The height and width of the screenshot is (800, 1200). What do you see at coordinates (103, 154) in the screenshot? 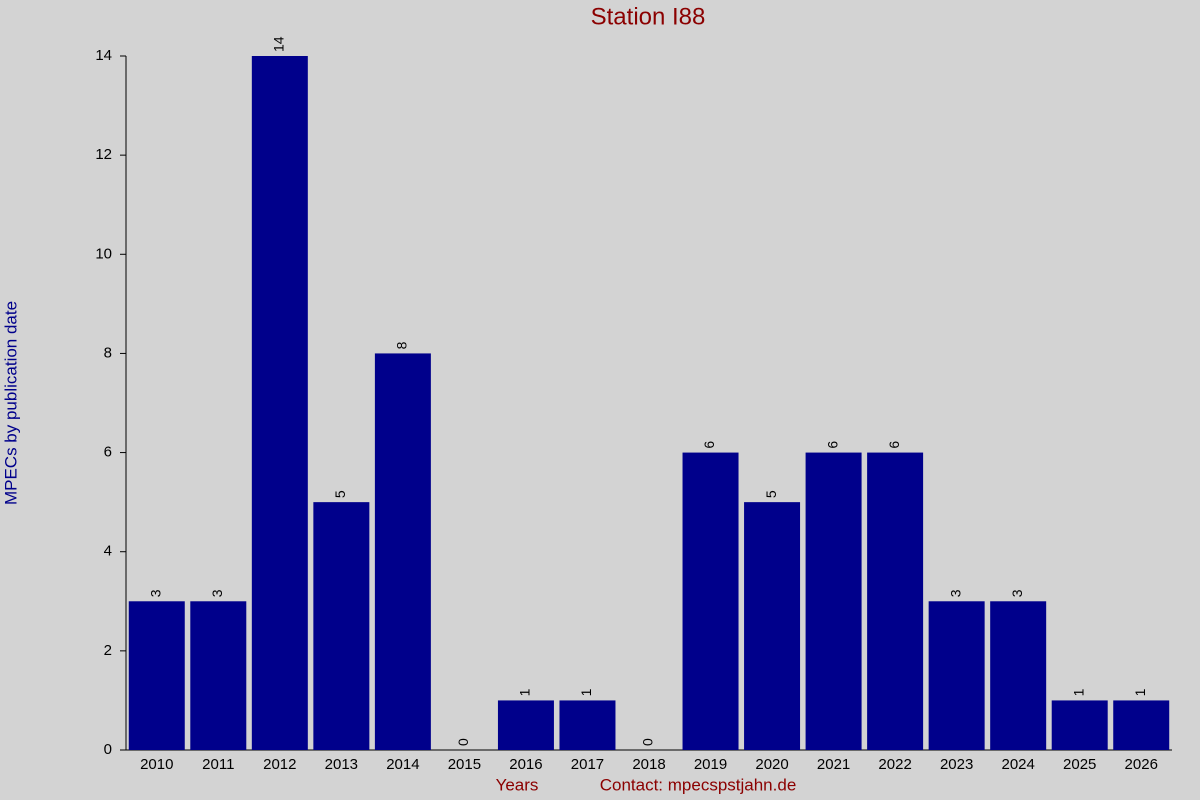
I see `y-tick-label: 12` at bounding box center [103, 154].